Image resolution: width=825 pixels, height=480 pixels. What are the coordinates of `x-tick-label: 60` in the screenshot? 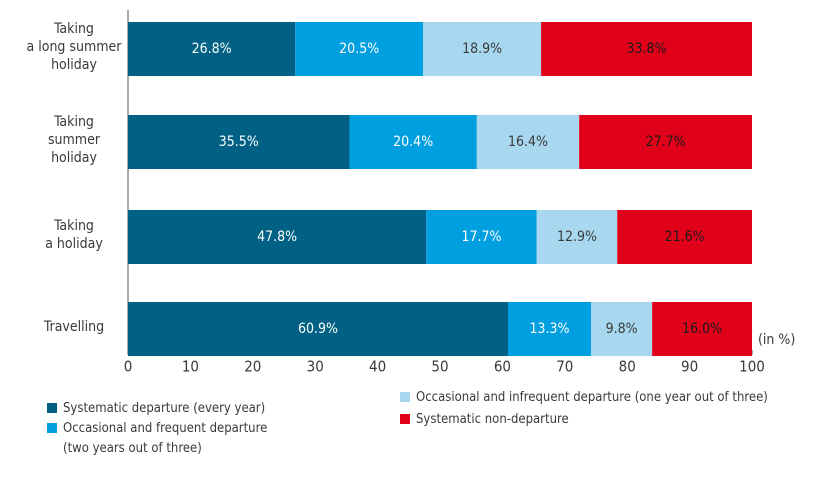 It's located at (502, 367).